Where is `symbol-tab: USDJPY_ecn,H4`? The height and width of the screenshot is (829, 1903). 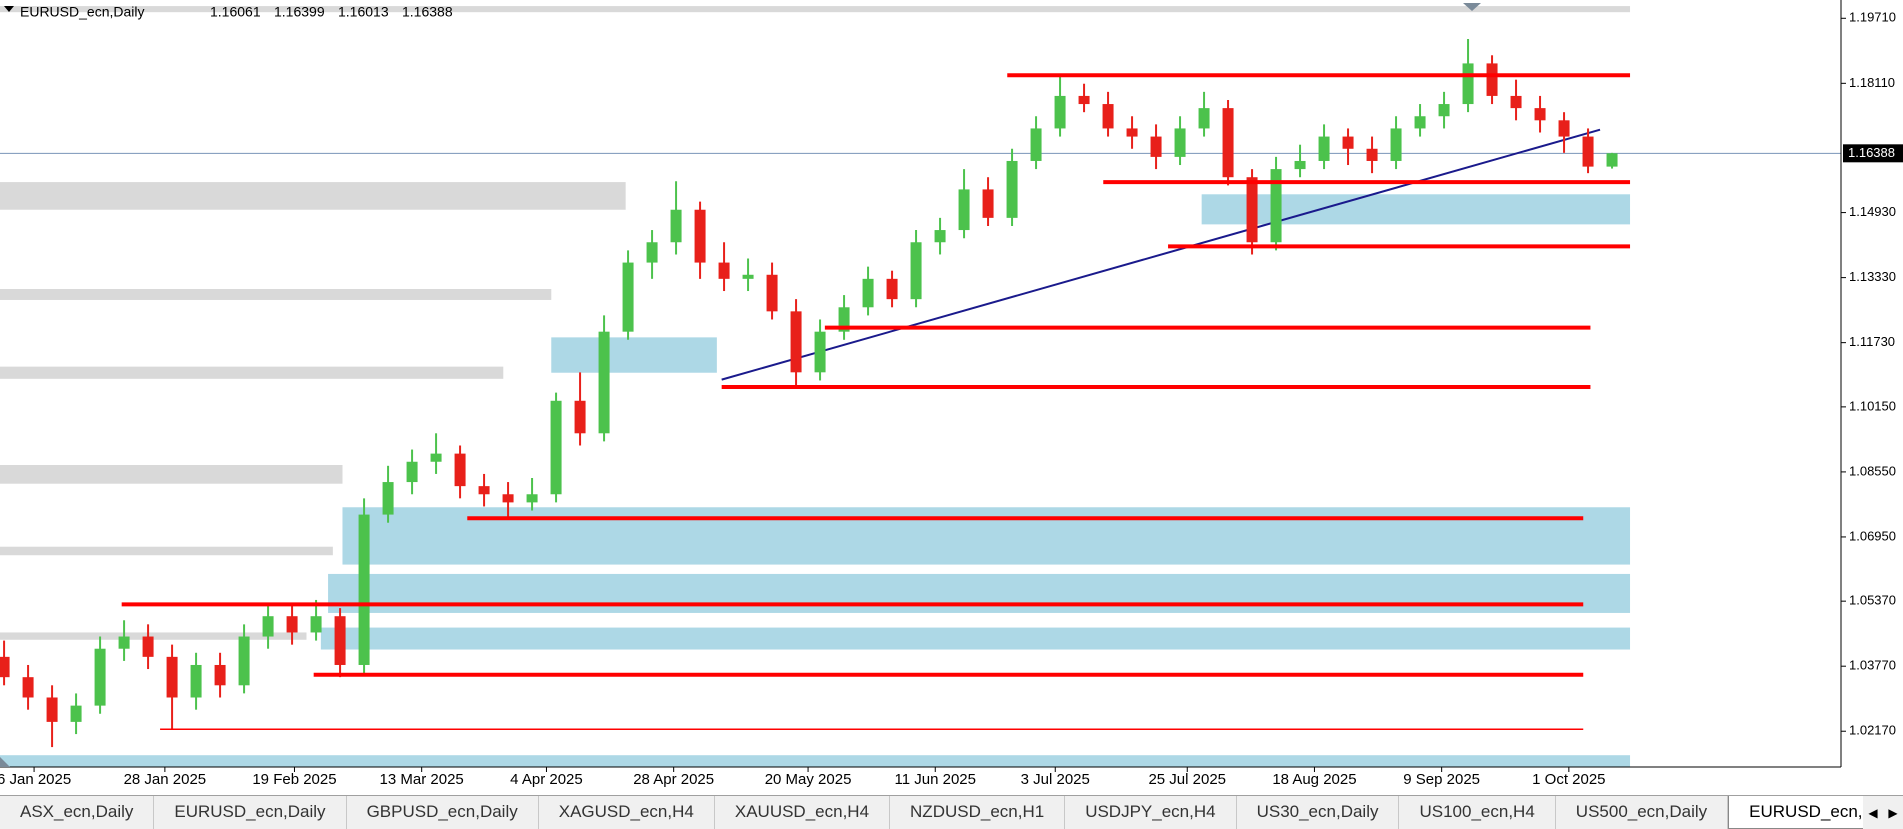 symbol-tab: USDJPY_ecn,H4 is located at coordinates (1151, 812).